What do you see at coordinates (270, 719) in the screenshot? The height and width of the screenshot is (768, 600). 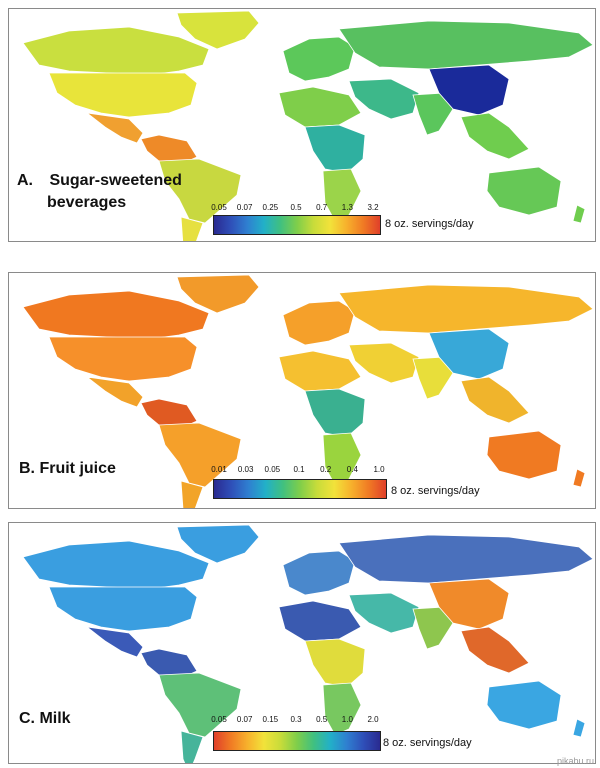 I see `legend-tick-label: 0.15` at bounding box center [270, 719].